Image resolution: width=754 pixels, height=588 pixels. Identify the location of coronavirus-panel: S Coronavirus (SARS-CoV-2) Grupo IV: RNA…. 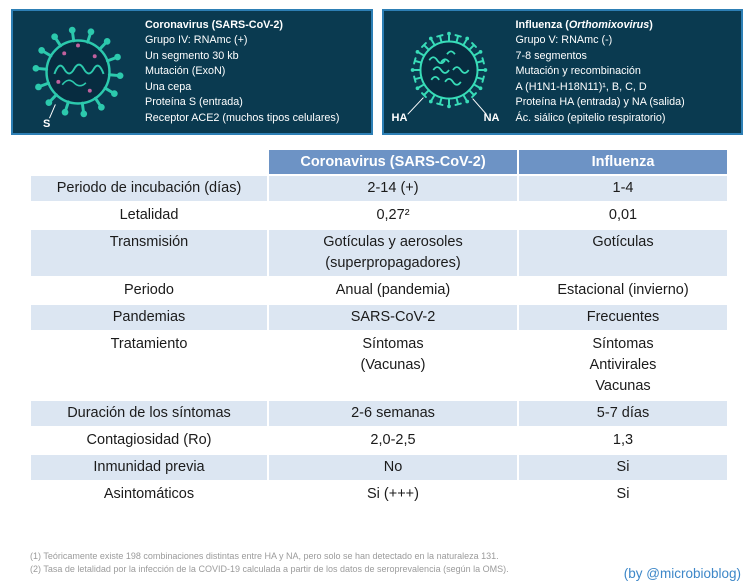
(192, 72).